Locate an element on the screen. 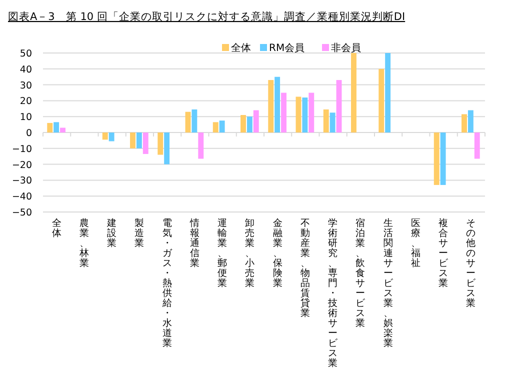 Image resolution: width=507 pixels, height=387 pixels. y-tick-label: −10 is located at coordinates (22, 149).